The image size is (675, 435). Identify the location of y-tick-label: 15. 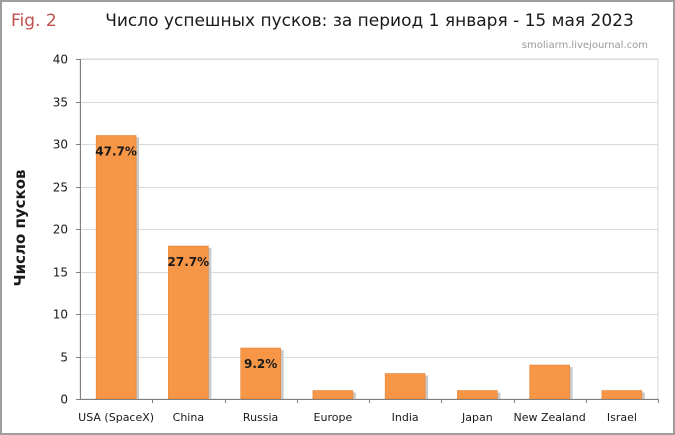
(60, 273).